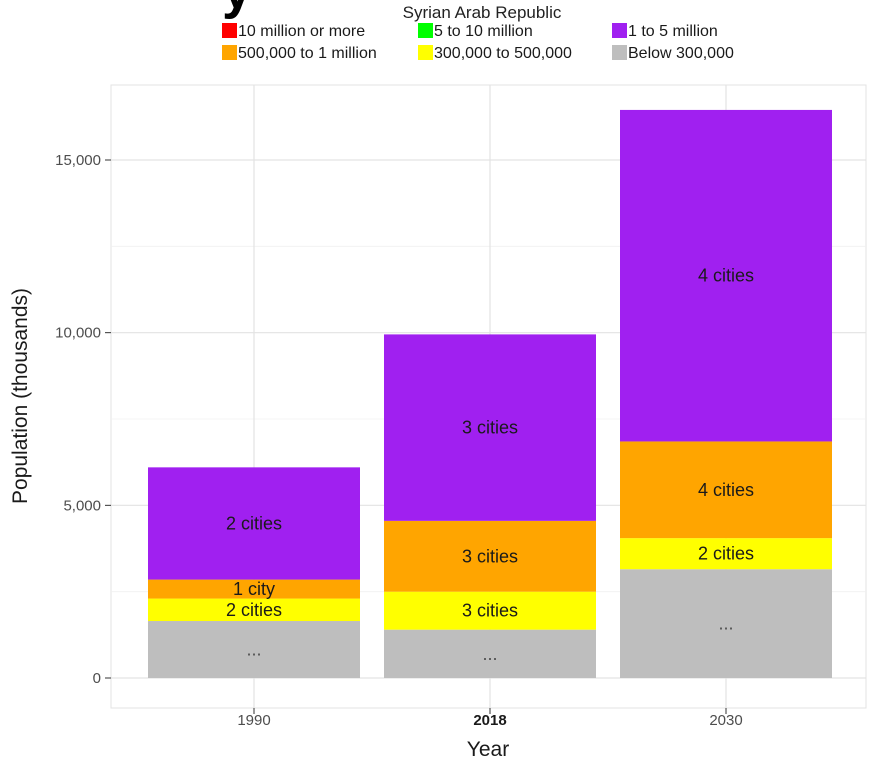 Image resolution: width=871 pixels, height=764 pixels. I want to click on legend-label-500-000-to-1-million: 500,000 to 1 million, so click(307, 53).